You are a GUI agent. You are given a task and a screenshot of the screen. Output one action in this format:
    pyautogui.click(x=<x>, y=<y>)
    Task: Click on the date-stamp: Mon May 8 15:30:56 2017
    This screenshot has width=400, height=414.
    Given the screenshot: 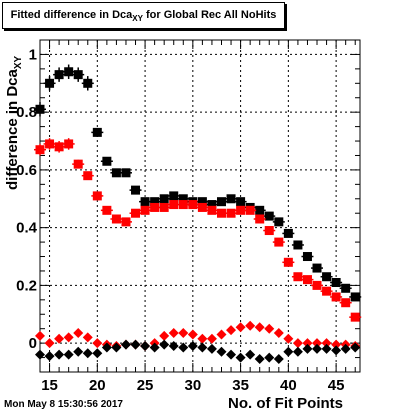 What is the action you would take?
    pyautogui.click(x=63, y=404)
    